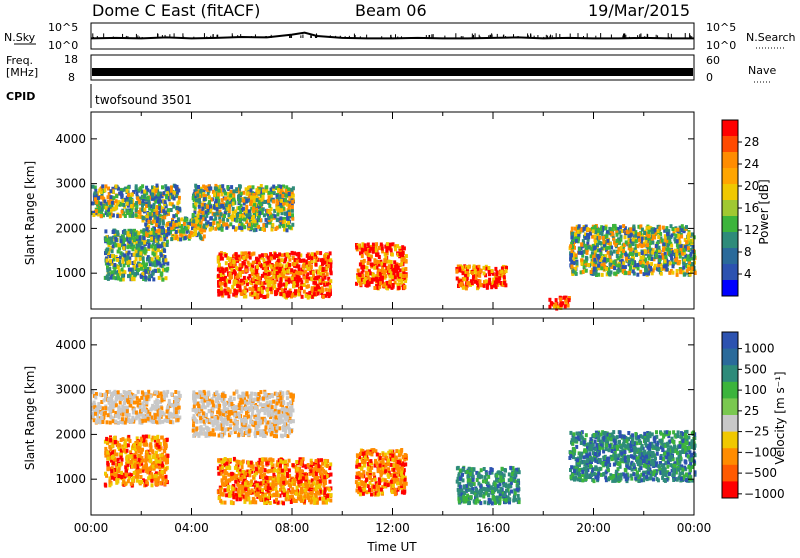 Image resolution: width=800 pixels, height=558 pixels. I want to click on station-title: Dome C East (fitACF), so click(176, 10).